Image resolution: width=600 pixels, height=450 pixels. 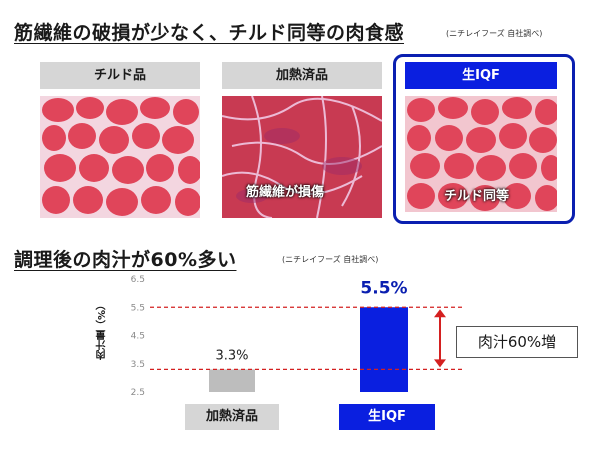 What do you see at coordinates (232, 417) in the screenshot?
I see `x-label-cooked: 加熱済品` at bounding box center [232, 417].